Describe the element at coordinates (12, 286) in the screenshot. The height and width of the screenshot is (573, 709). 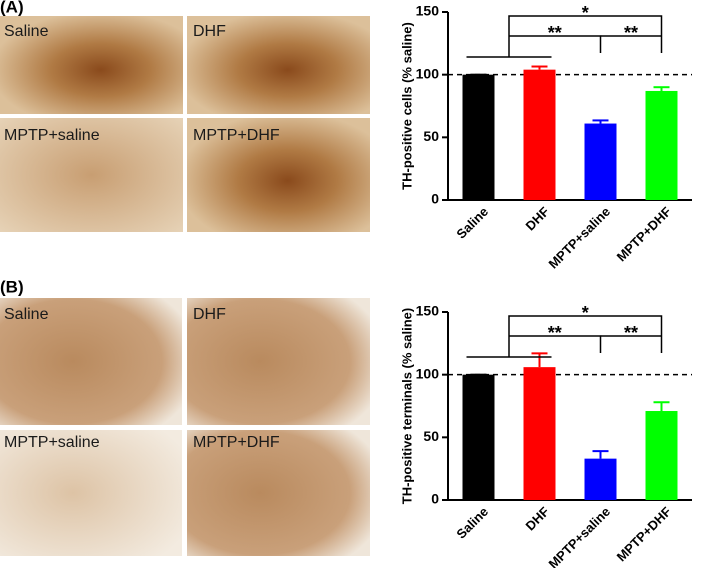
I see `panel-label: (B)` at that location.